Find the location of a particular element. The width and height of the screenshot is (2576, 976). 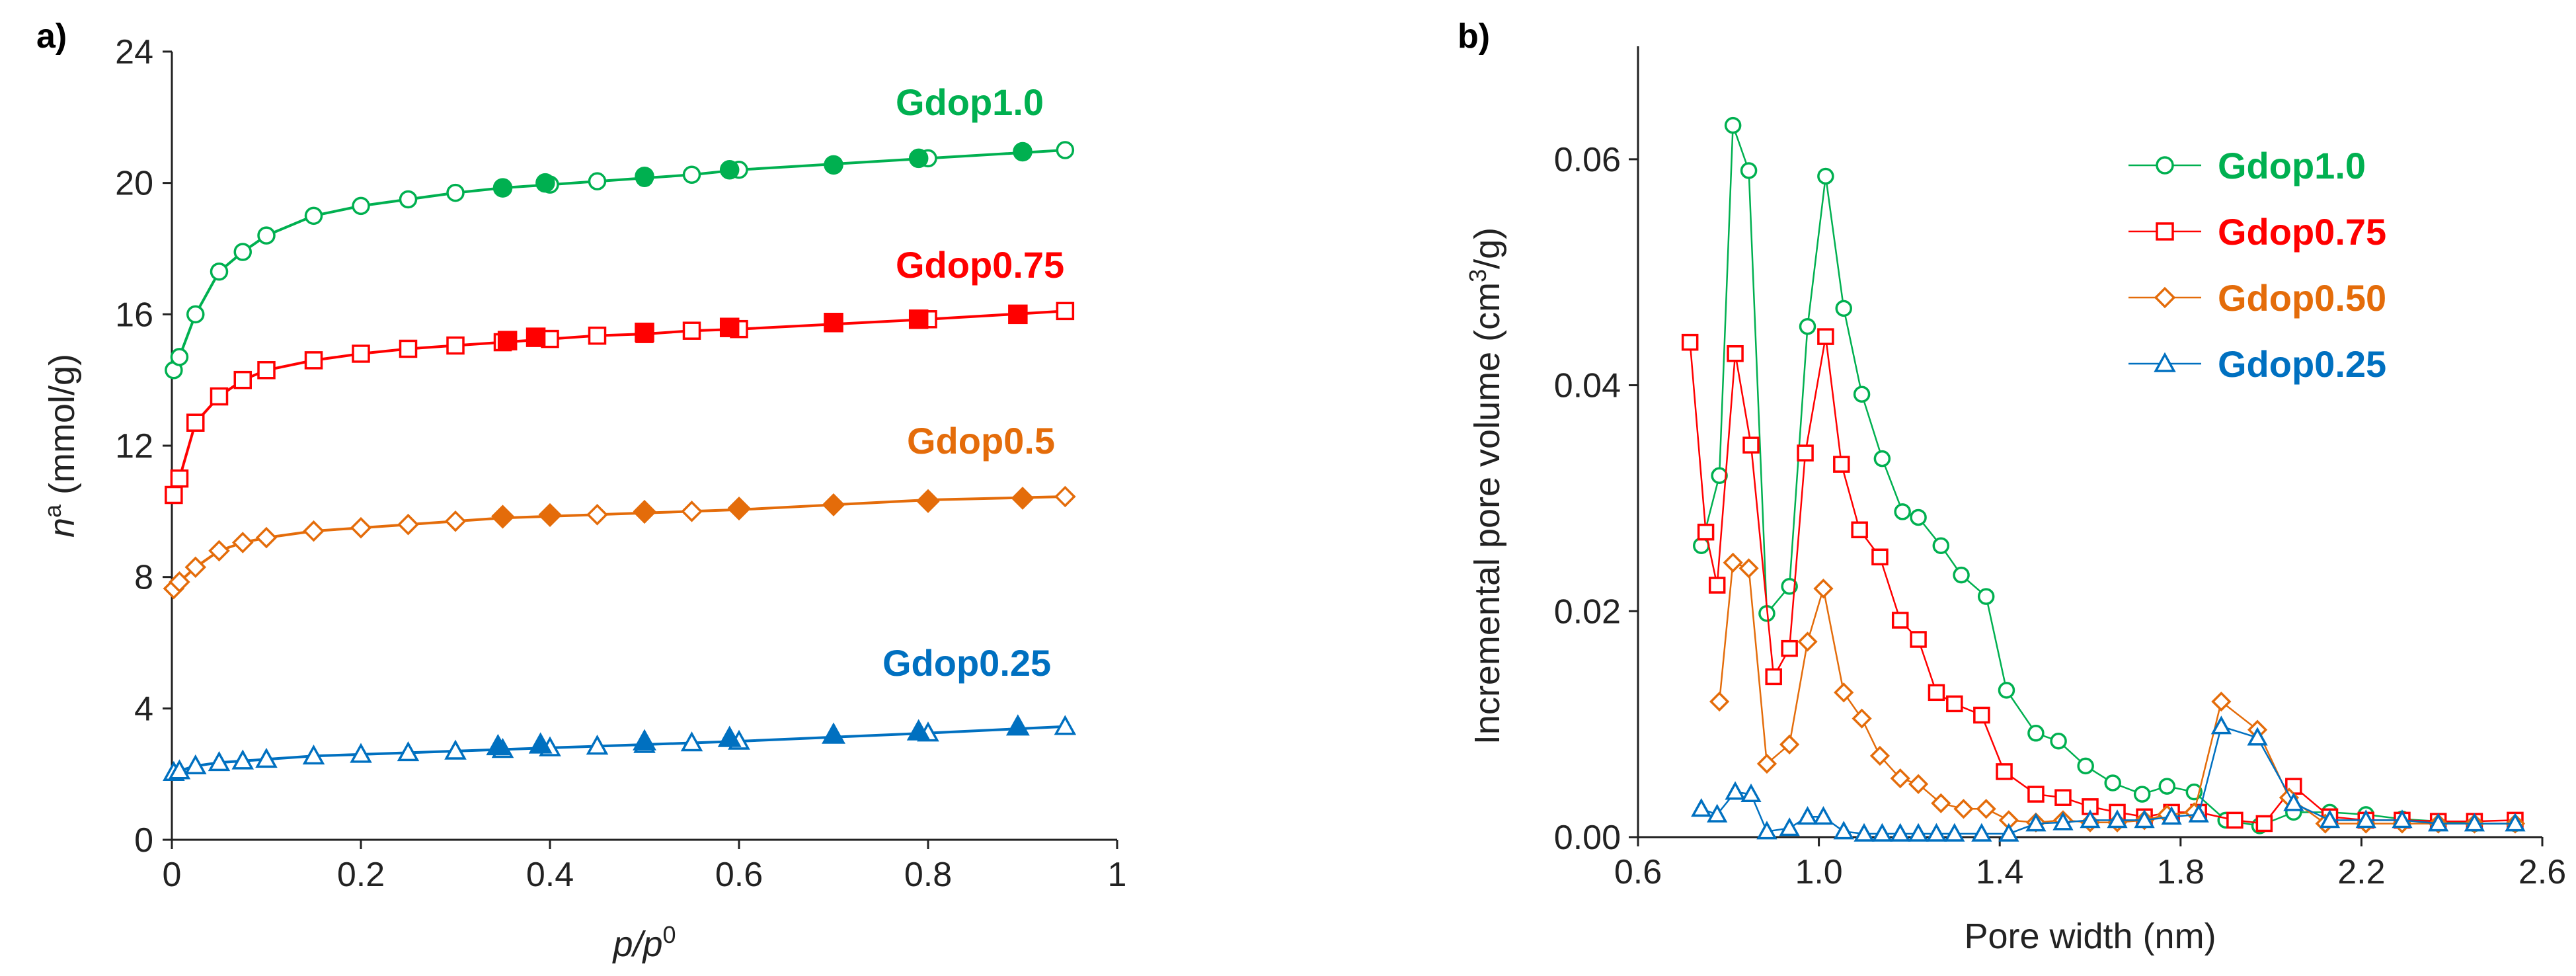

panel-b-ytick-label: 0.00 is located at coordinates (1587, 838).